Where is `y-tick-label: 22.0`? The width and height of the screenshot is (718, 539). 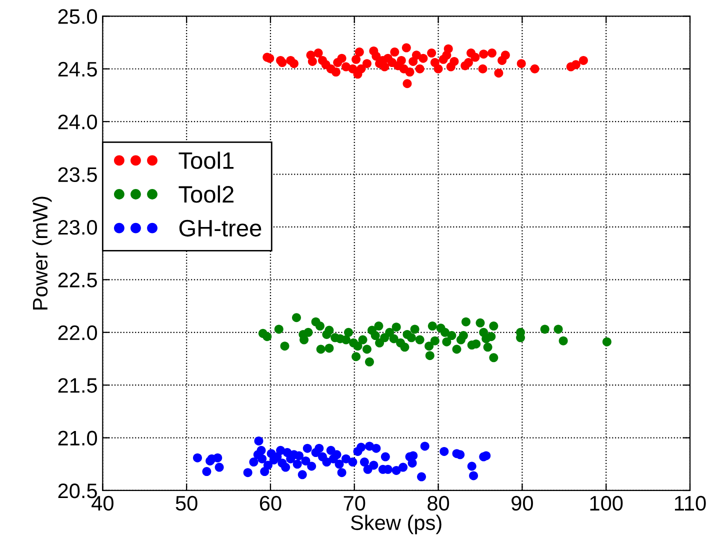
y-tick-label: 22.0 is located at coordinates (77, 332).